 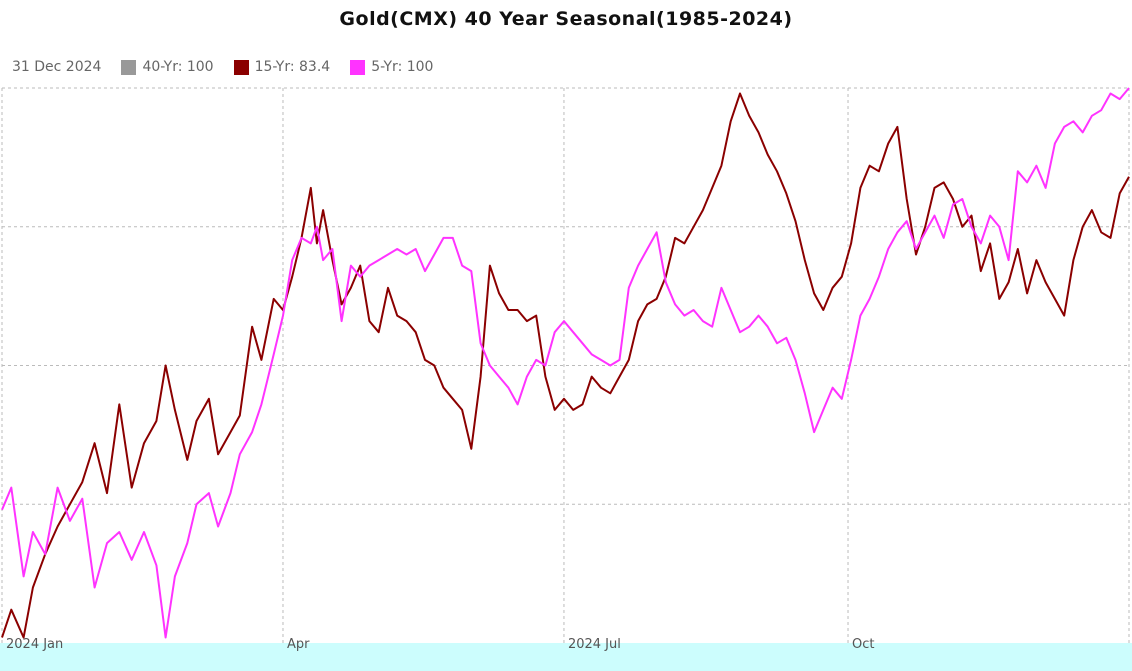 I want to click on legend-label-40yr: 40-Yr: 100, so click(x=178, y=67).